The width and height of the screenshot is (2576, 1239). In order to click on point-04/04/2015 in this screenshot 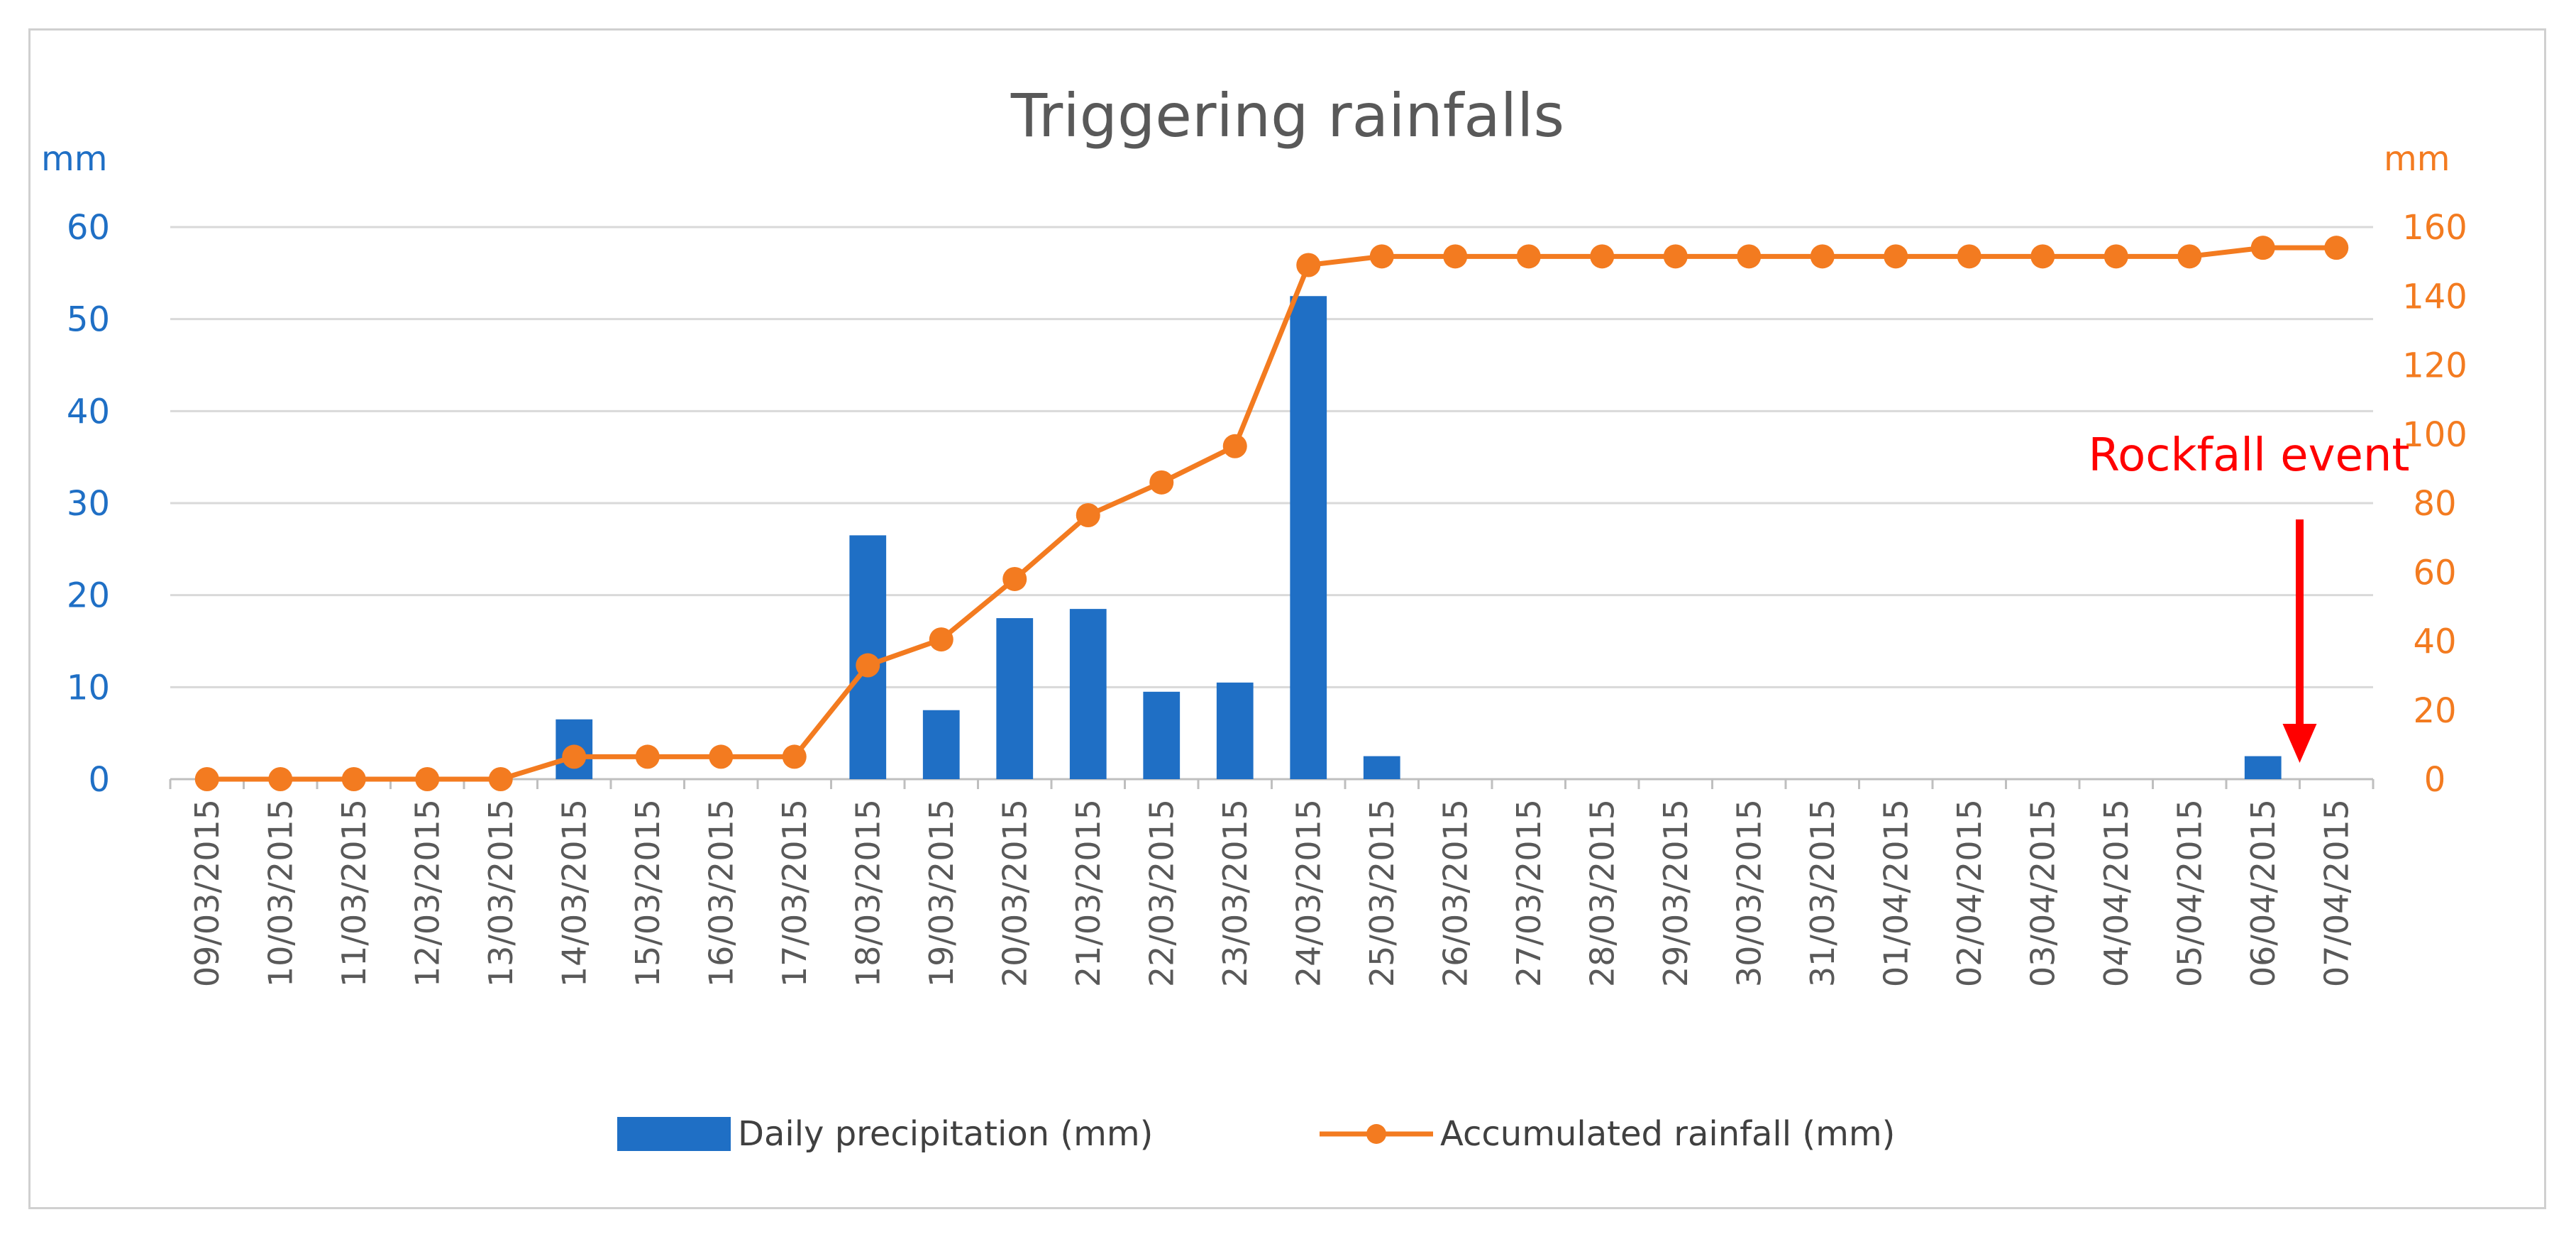, I will do `click(2116, 256)`.